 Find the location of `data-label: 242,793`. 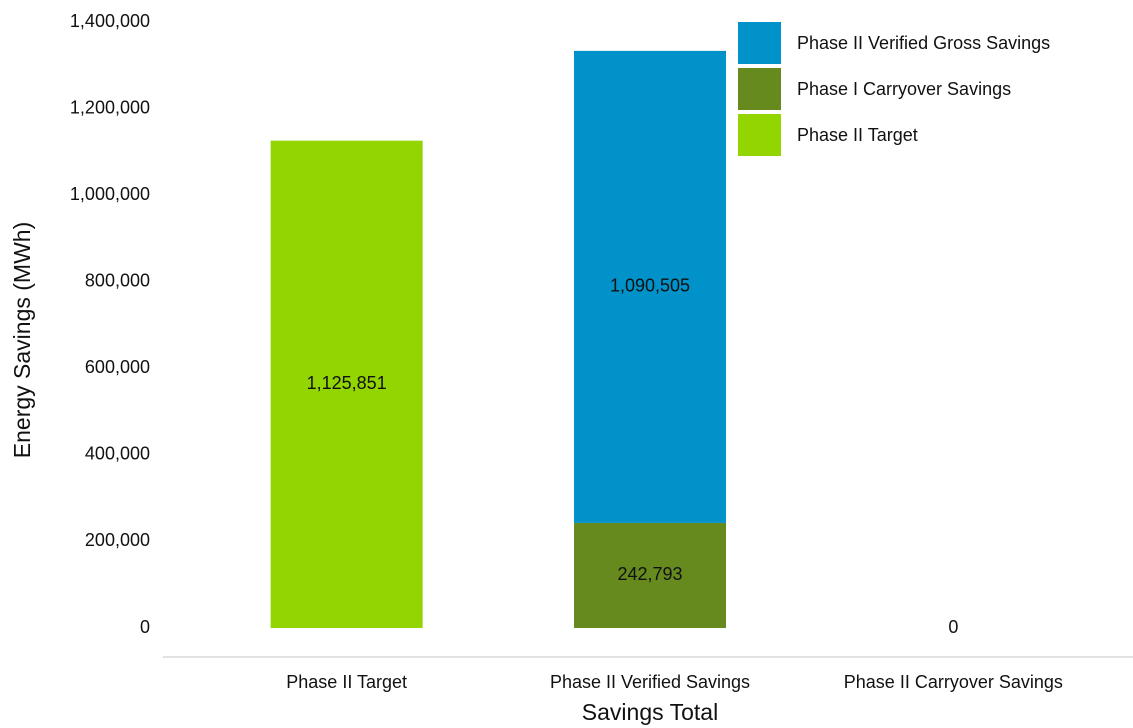

data-label: 242,793 is located at coordinates (649, 574).